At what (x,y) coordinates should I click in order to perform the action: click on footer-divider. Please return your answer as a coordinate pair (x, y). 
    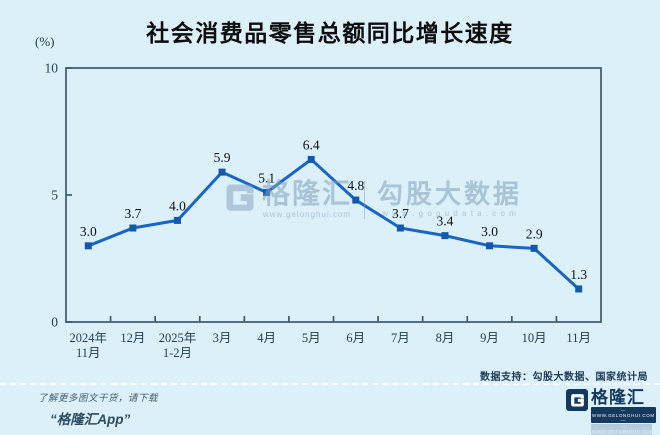
    Looking at the image, I should click on (330, 384).